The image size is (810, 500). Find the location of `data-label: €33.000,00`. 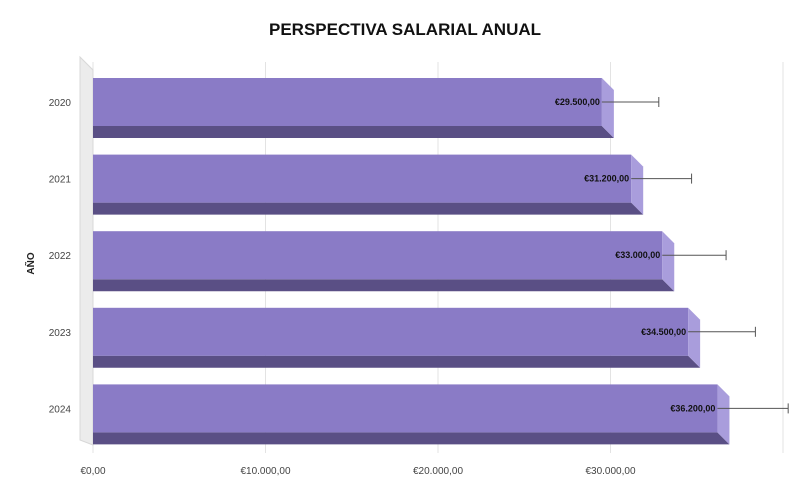

data-label: €33.000,00 is located at coordinates (637, 255).